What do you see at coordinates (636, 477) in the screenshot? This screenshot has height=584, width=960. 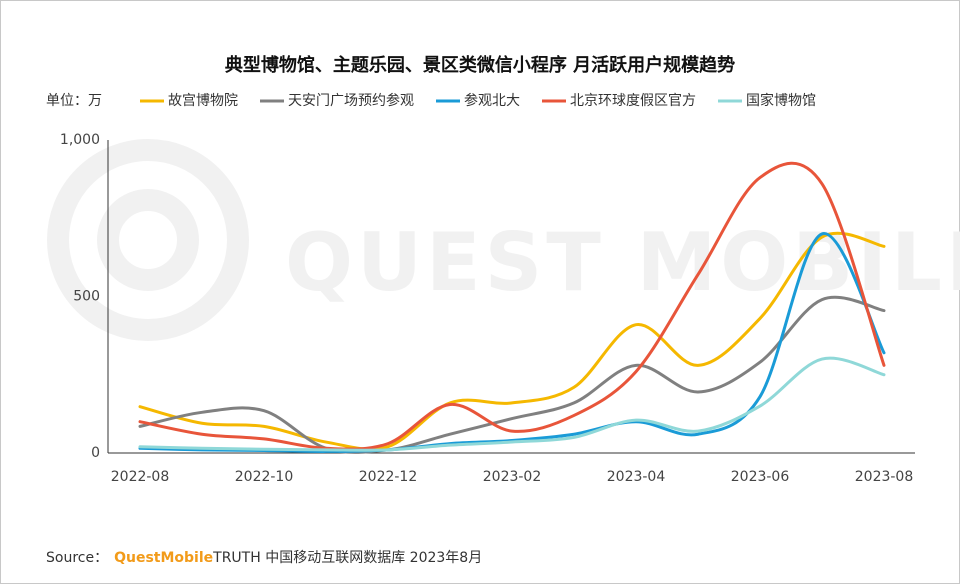 I see `x-tick-label: 2023-04` at bounding box center [636, 477].